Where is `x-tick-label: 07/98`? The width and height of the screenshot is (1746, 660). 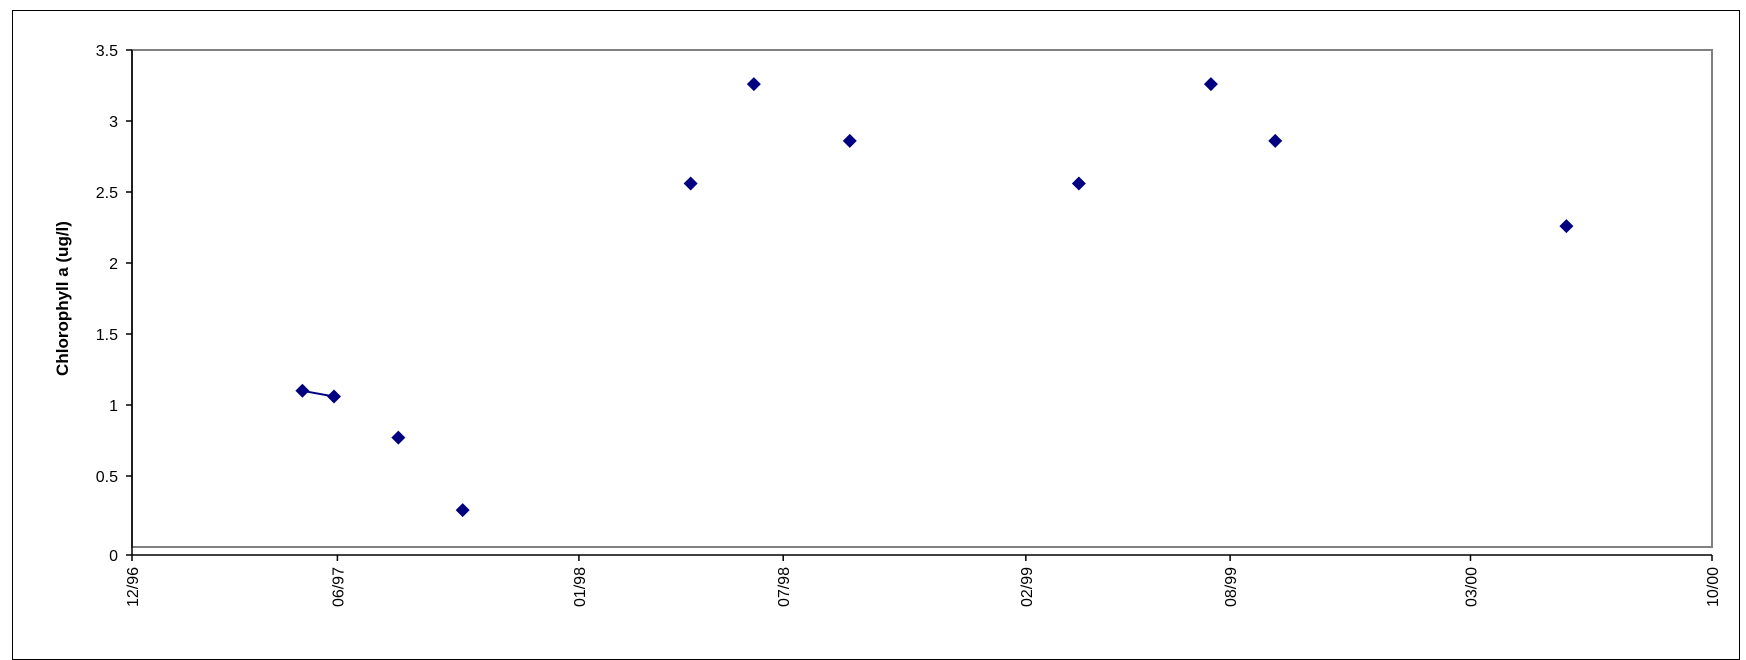 x-tick-label: 07/98 is located at coordinates (784, 587).